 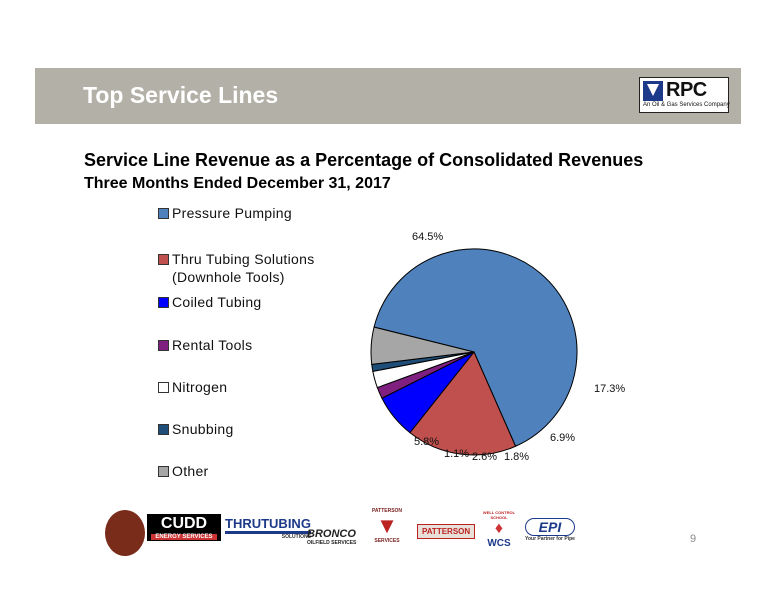 I want to click on rpc-v-icon, so click(x=653, y=91).